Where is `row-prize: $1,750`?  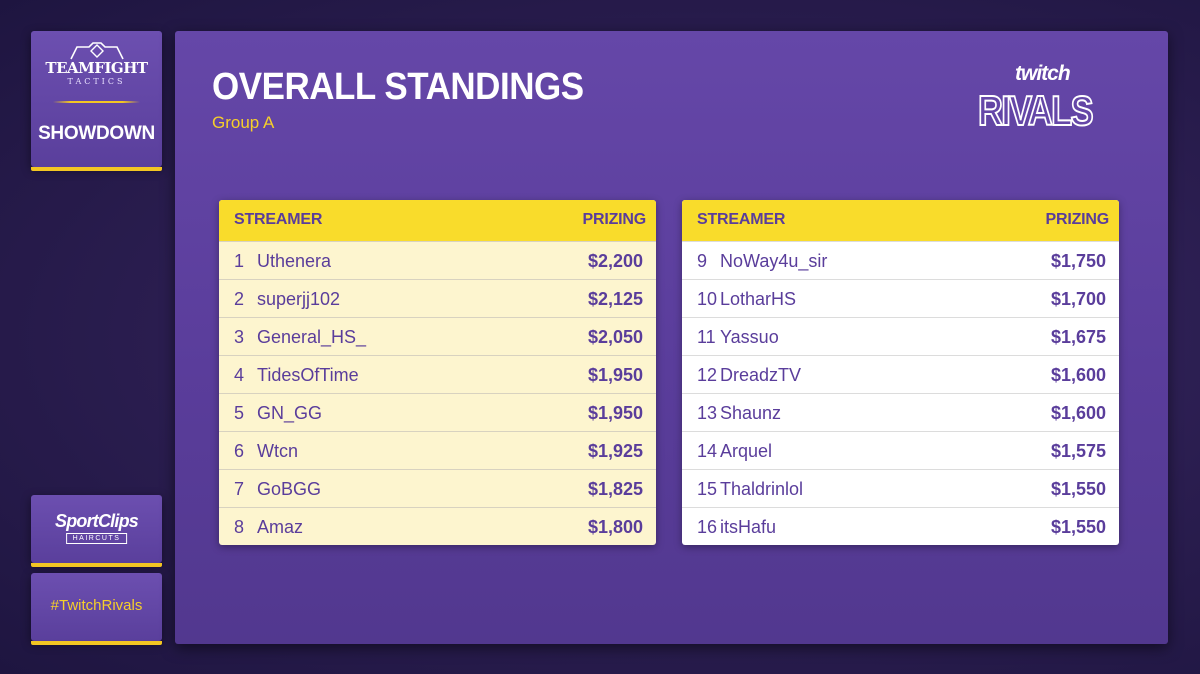 row-prize: $1,750 is located at coordinates (1078, 261).